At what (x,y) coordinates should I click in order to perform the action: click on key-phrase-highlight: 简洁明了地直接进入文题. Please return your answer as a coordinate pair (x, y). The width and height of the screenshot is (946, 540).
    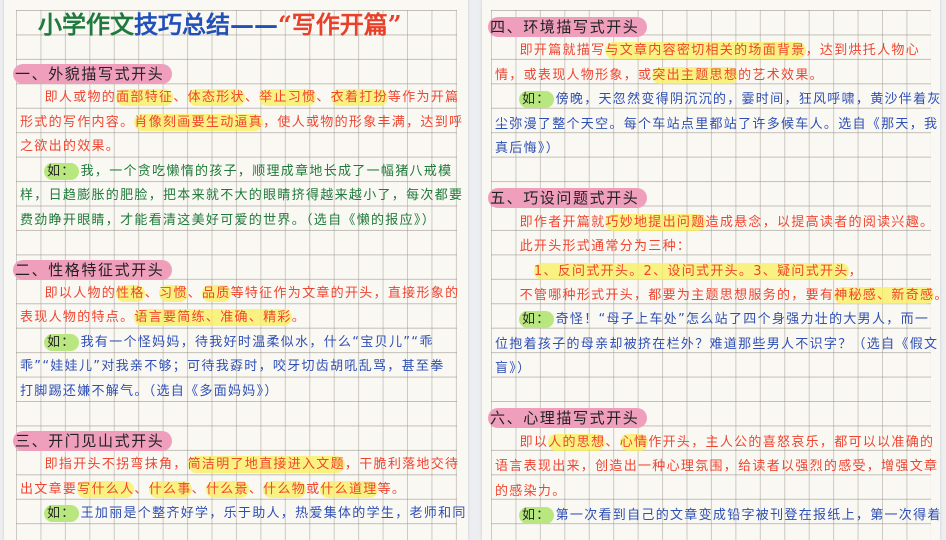
    Looking at the image, I should click on (266, 465).